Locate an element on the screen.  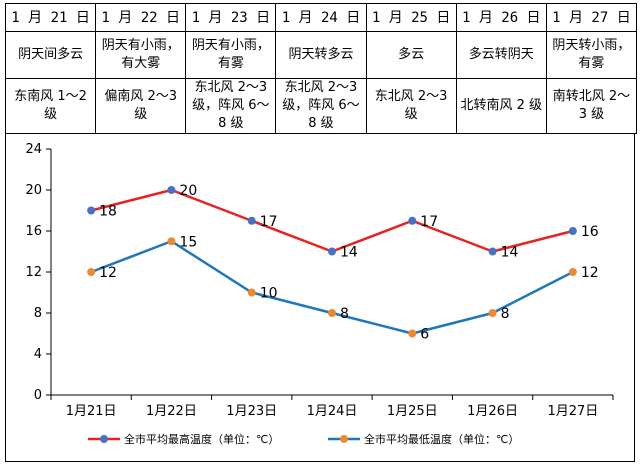
weather-cell: 阴天有小雨，有大雾 is located at coordinates (141, 55).